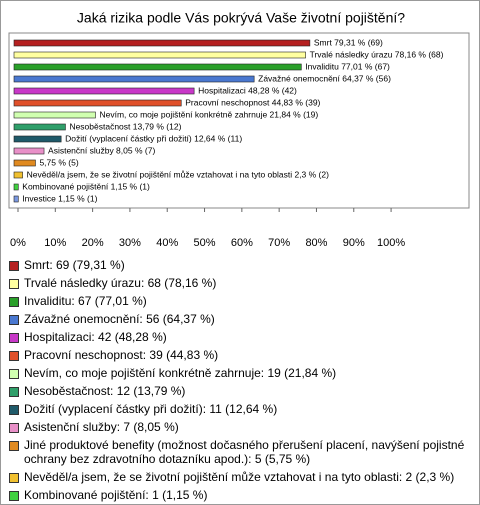 The height and width of the screenshot is (505, 480). I want to click on legend-item: Smrt: 69 (79,31 %), so click(240, 265).